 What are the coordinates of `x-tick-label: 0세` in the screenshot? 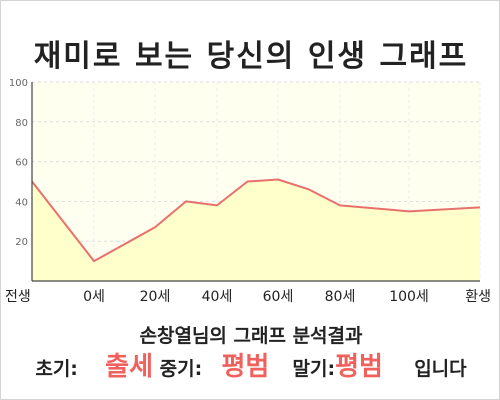 It's located at (94, 297).